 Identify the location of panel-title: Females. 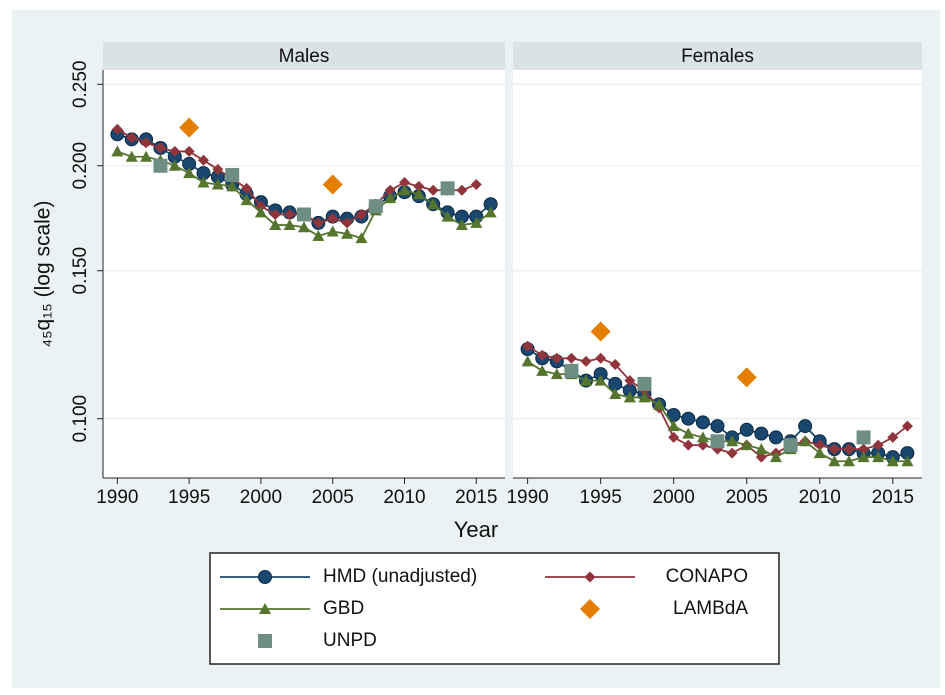
(717, 56).